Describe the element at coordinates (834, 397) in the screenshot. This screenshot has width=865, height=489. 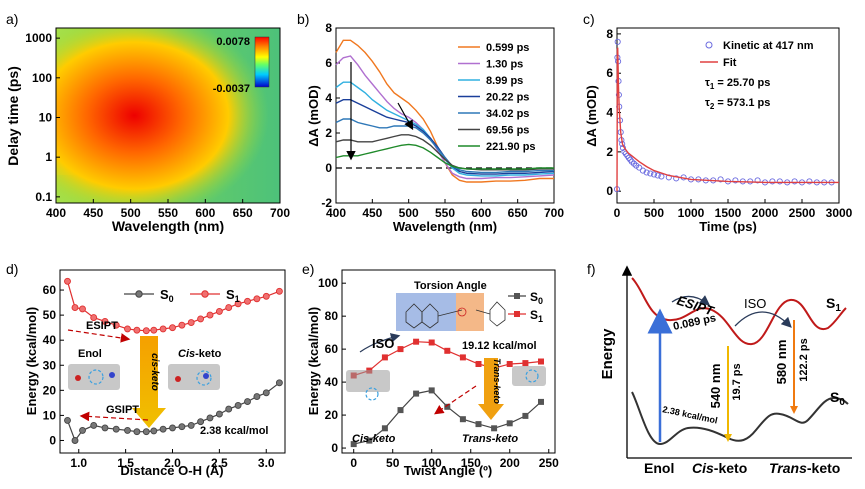
I see `s0-symbol: S` at that location.